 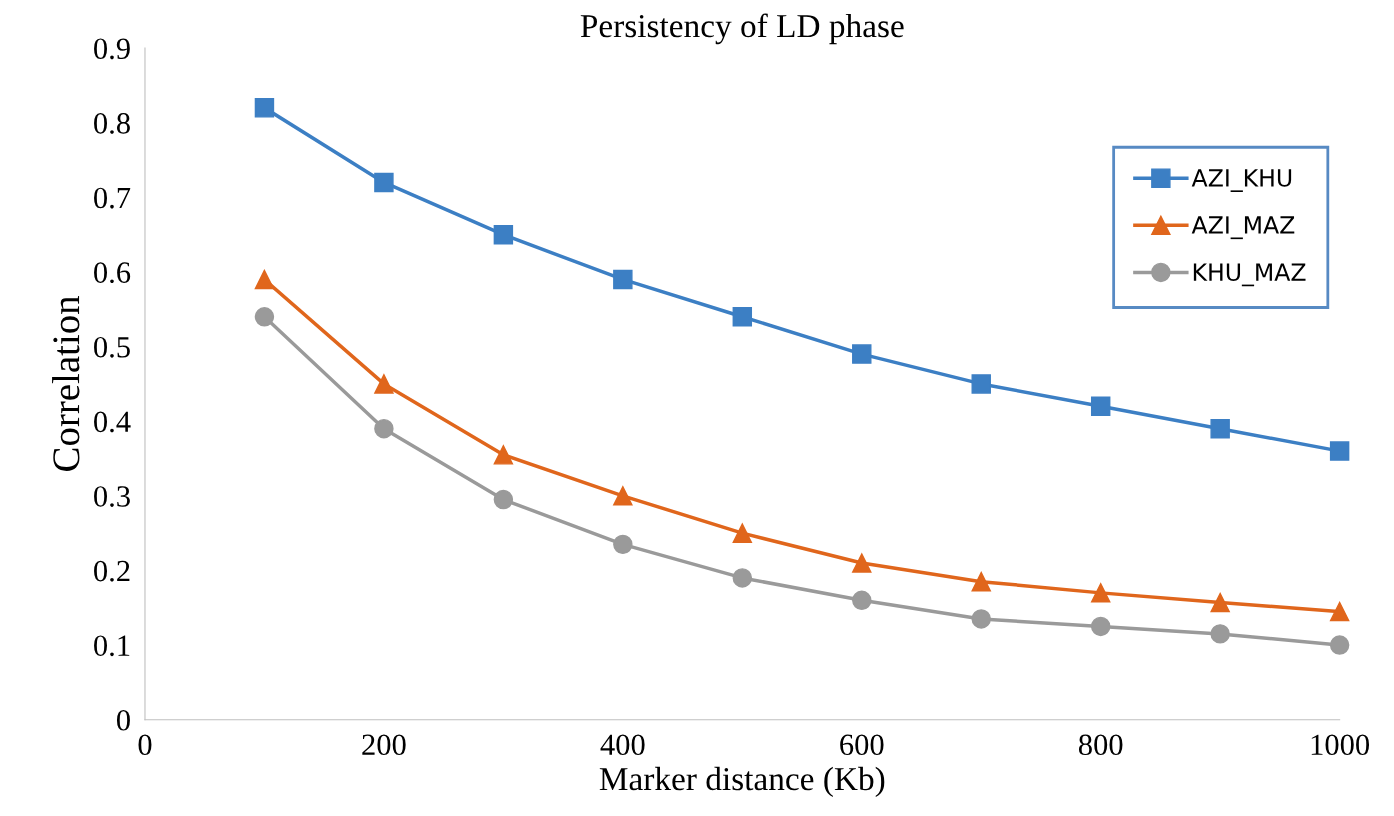 What do you see at coordinates (112, 198) in the screenshot?
I see `y-tick-label: 0.7` at bounding box center [112, 198].